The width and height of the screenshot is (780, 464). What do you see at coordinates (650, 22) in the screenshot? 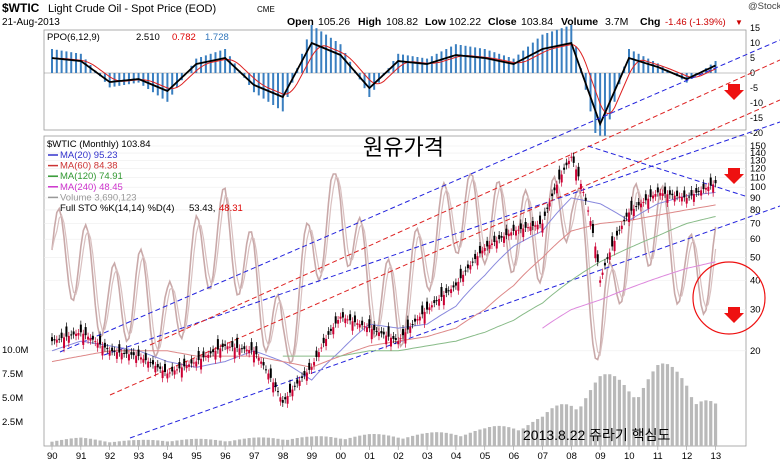
I see `chg-label: Chg` at bounding box center [650, 22].